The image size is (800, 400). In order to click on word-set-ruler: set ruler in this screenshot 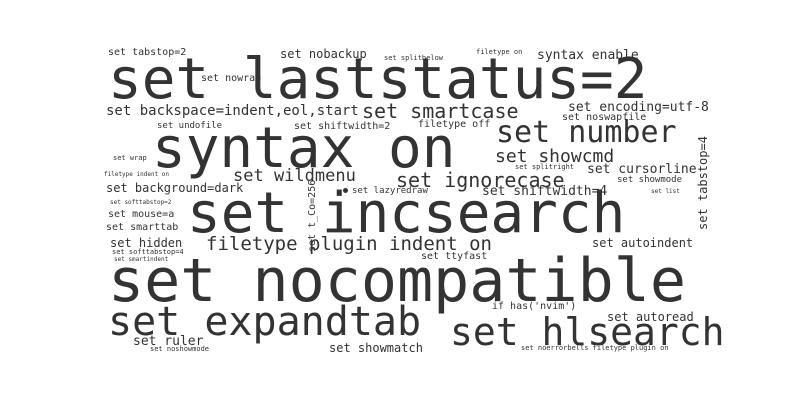, I will do `click(168, 341)`.